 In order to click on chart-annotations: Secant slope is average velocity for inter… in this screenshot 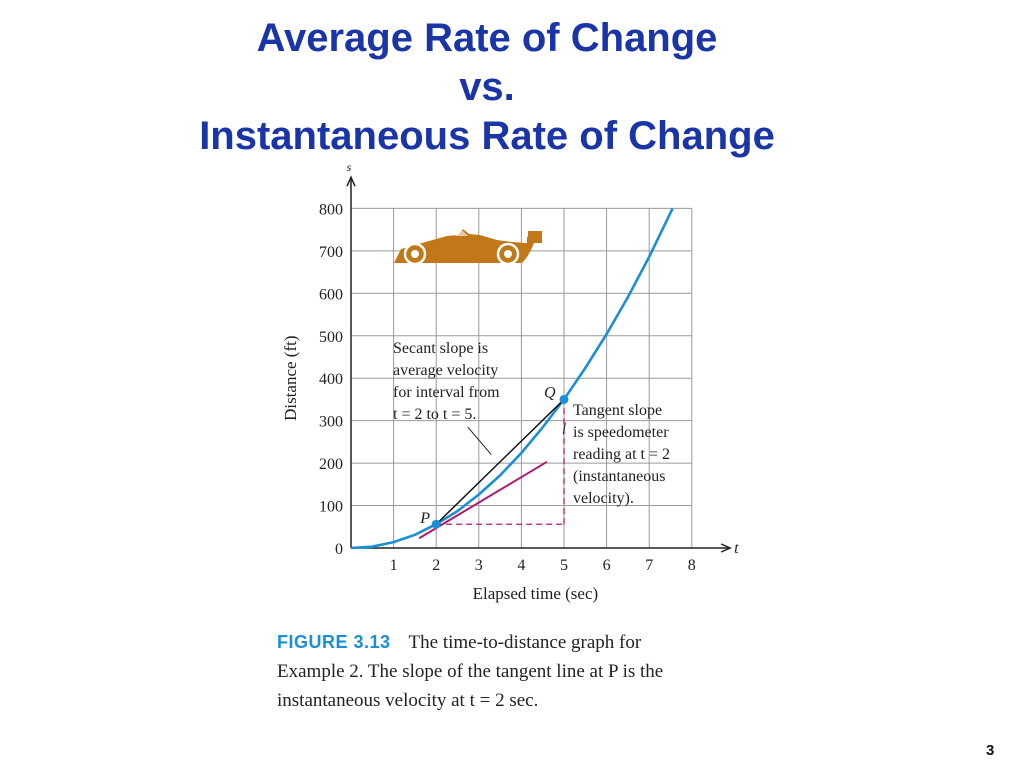, I will do `click(531, 423)`.